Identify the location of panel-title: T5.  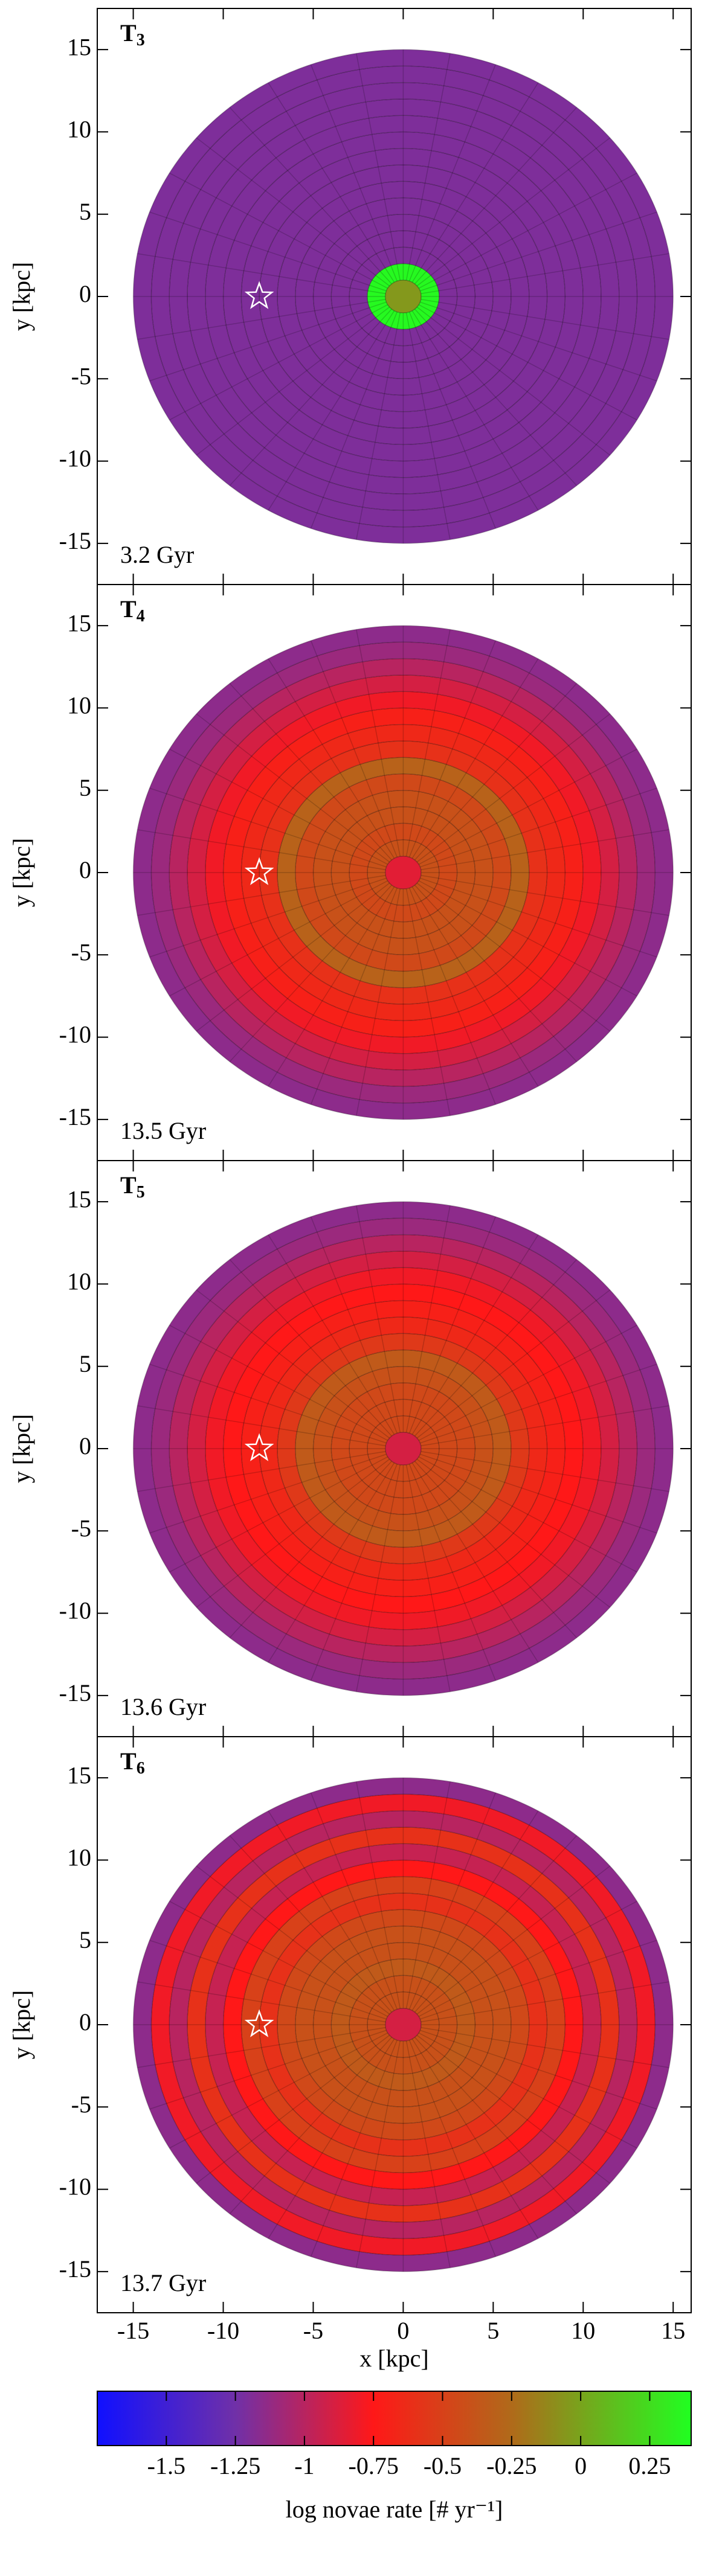
(132, 1186).